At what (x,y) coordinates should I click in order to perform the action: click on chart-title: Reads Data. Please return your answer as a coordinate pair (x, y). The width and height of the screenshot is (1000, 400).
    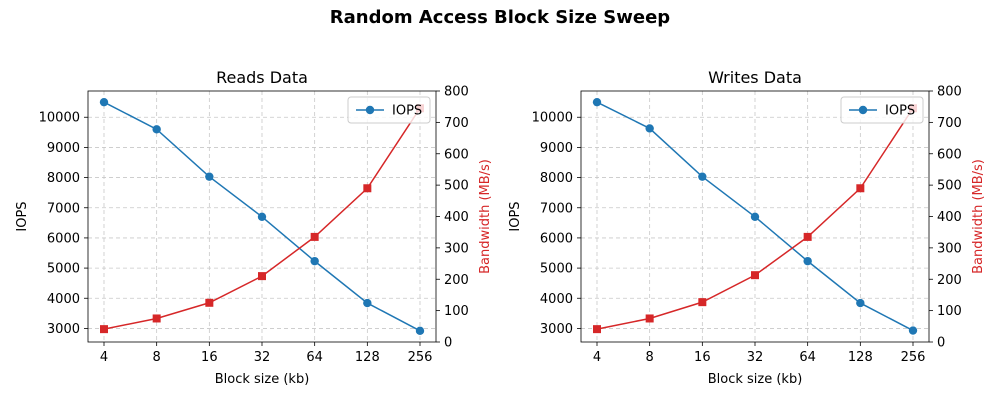
    Looking at the image, I should click on (262, 77).